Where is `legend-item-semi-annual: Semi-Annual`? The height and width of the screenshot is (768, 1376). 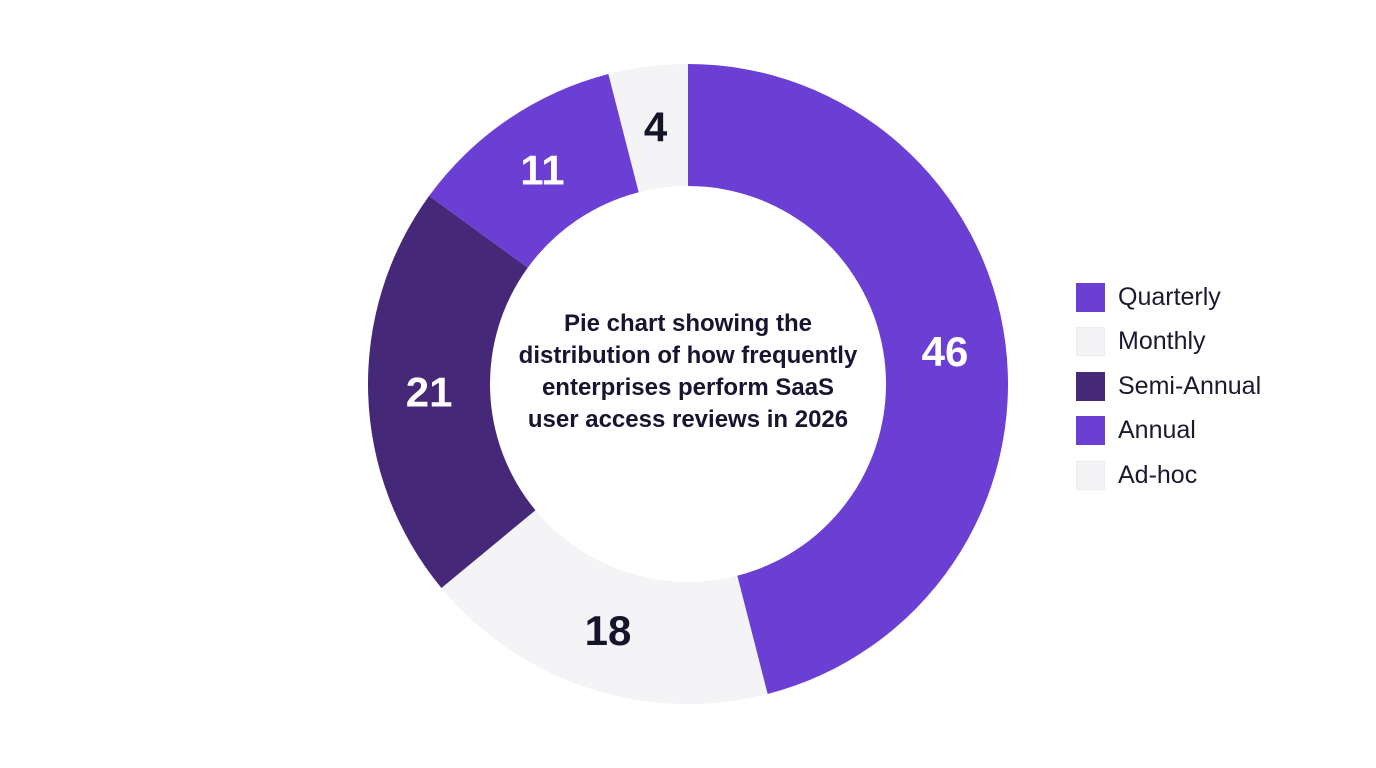
legend-item-semi-annual: Semi-Annual is located at coordinates (1221, 386).